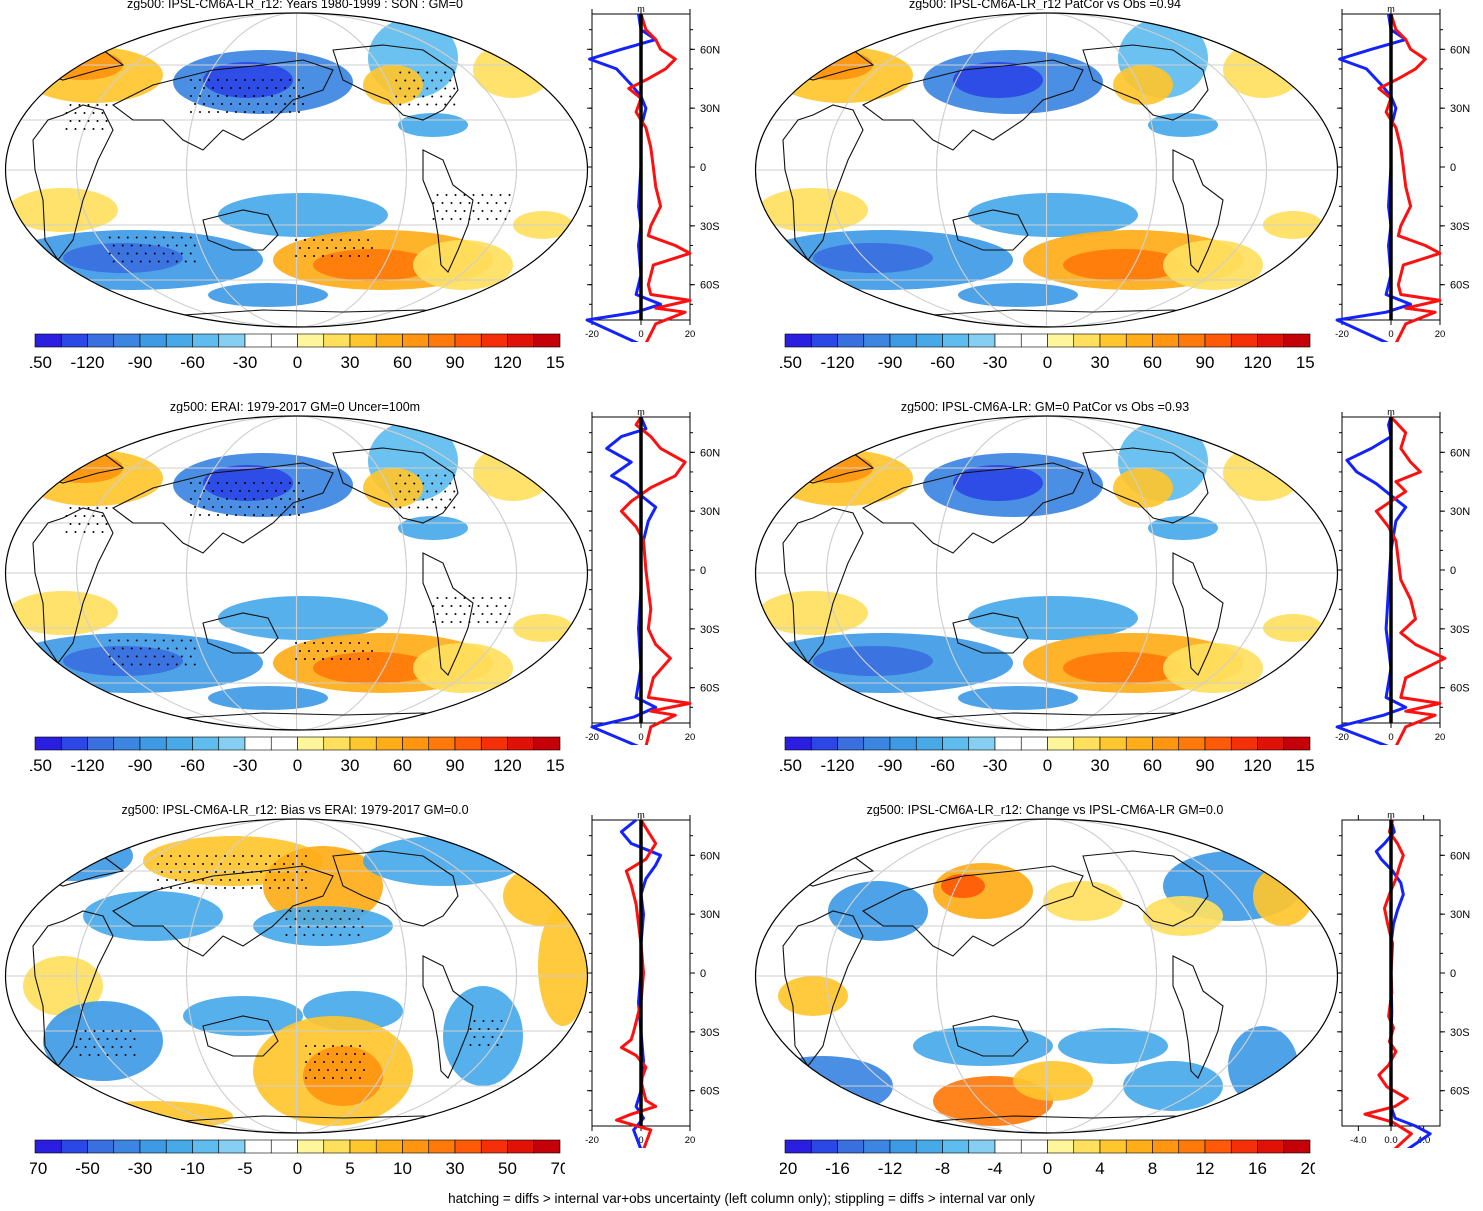 This screenshot has width=1483, height=1211. Describe the element at coordinates (837, 1168) in the screenshot. I see `colorbar-tick-label: -16` at that location.